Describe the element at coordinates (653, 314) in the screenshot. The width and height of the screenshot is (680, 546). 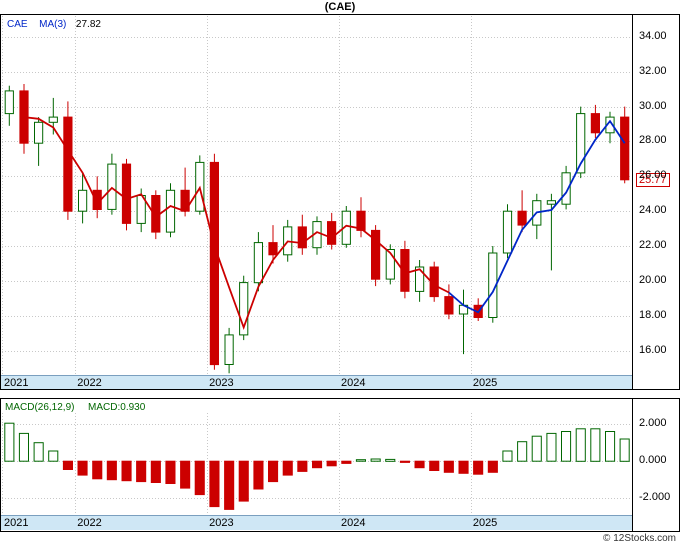
I see `price-y-tick: 18.00` at that location.